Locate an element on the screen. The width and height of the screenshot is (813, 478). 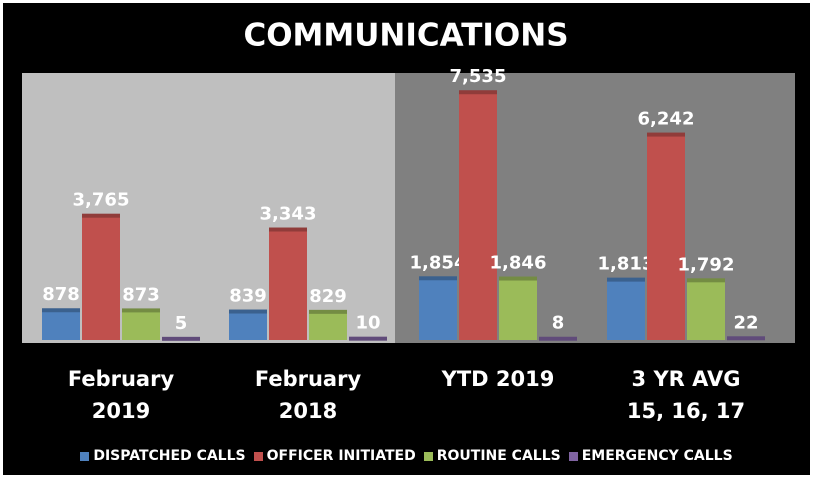
x-tick-label: February 2019 is located at coordinates (121, 395).